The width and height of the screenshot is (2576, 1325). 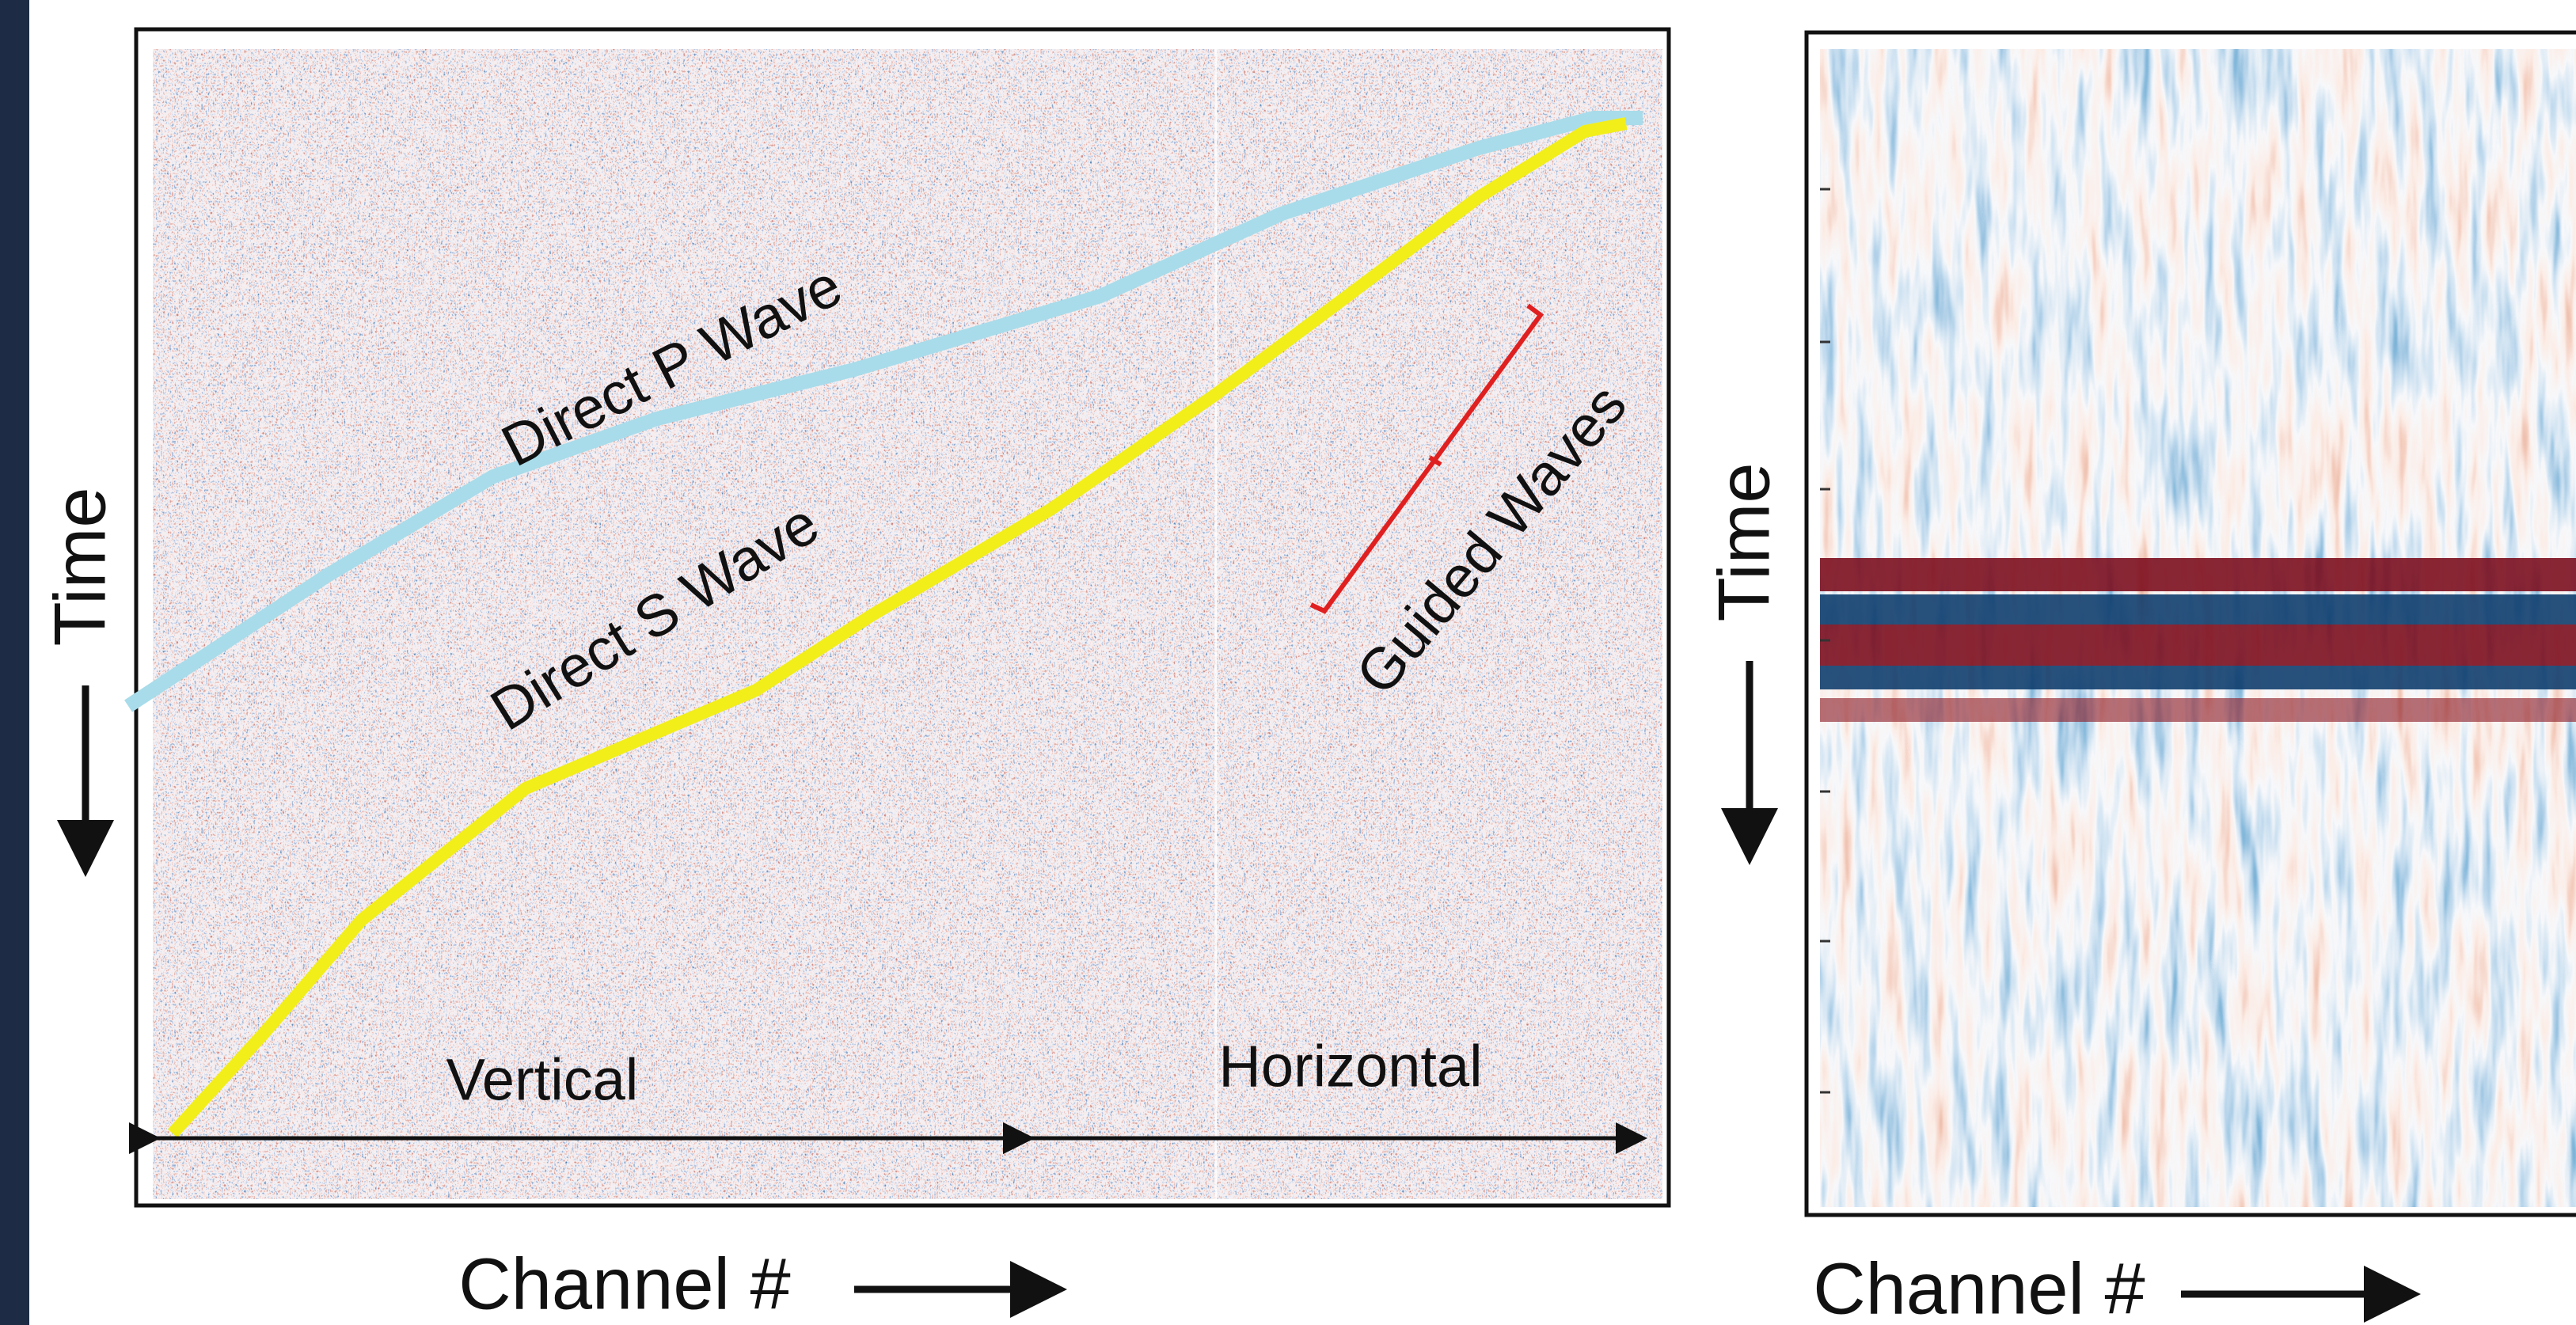 I want to click on horizontal-label: Horizontal, so click(x=1350, y=1067).